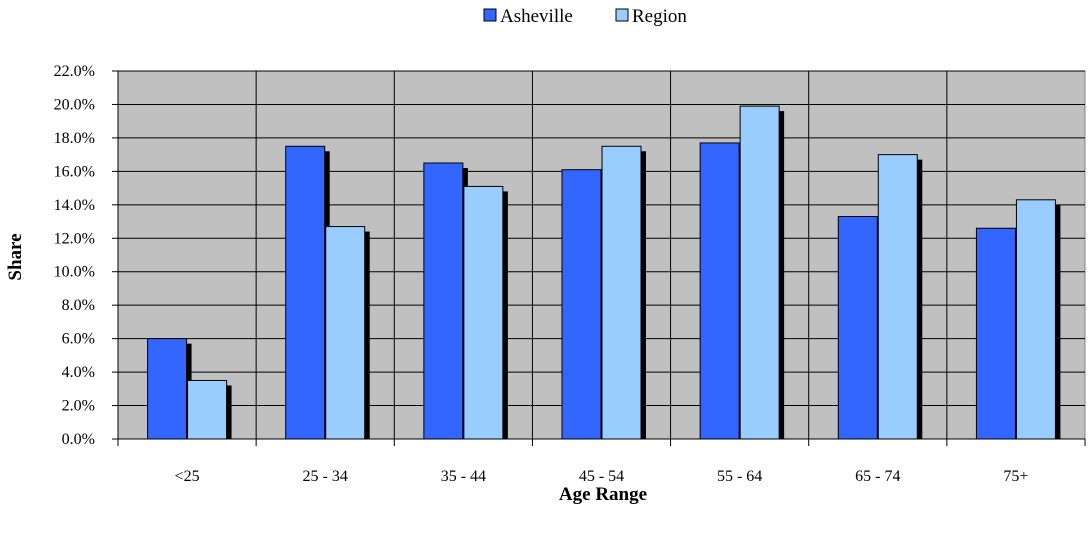 The width and height of the screenshot is (1088, 535). What do you see at coordinates (74, 171) in the screenshot?
I see `y-tick-label: 16.0%` at bounding box center [74, 171].